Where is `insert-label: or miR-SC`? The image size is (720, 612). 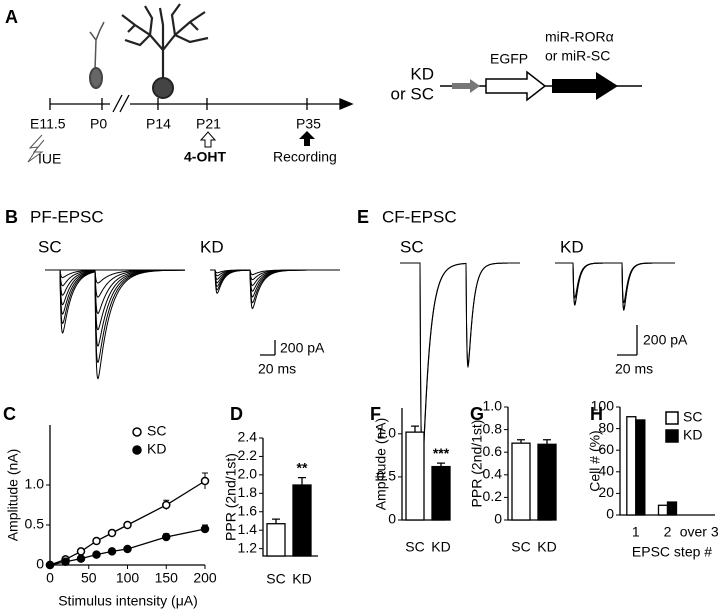 insert-label: or miR-SC is located at coordinates (577, 56).